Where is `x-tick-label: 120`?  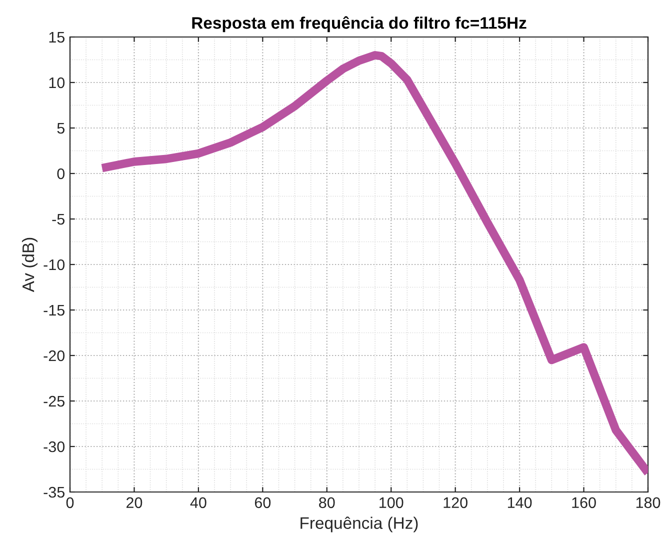
x-tick-label: 120 is located at coordinates (456, 502).